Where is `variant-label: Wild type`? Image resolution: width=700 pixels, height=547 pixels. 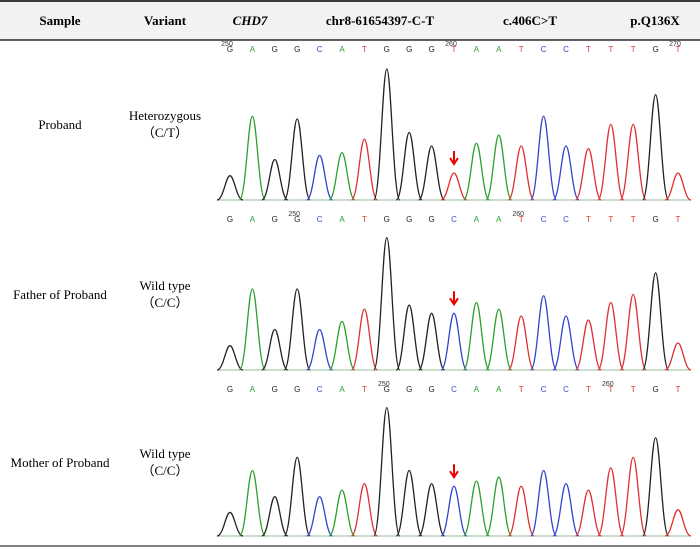
variant-label: Wild type is located at coordinates (164, 453).